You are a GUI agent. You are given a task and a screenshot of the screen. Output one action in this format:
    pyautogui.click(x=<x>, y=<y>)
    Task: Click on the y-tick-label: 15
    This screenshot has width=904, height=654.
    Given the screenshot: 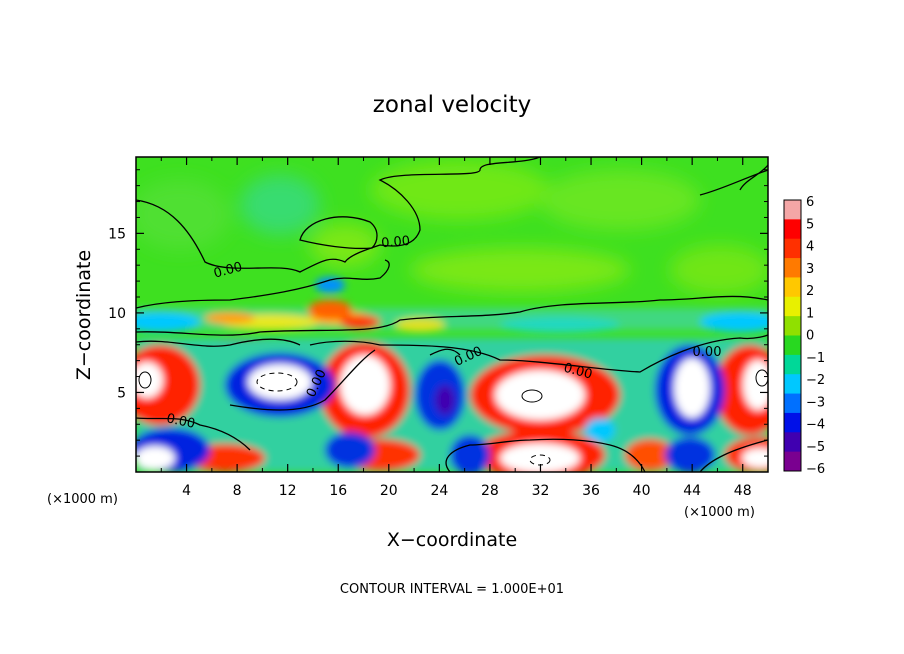 What is the action you would take?
    pyautogui.click(x=117, y=234)
    